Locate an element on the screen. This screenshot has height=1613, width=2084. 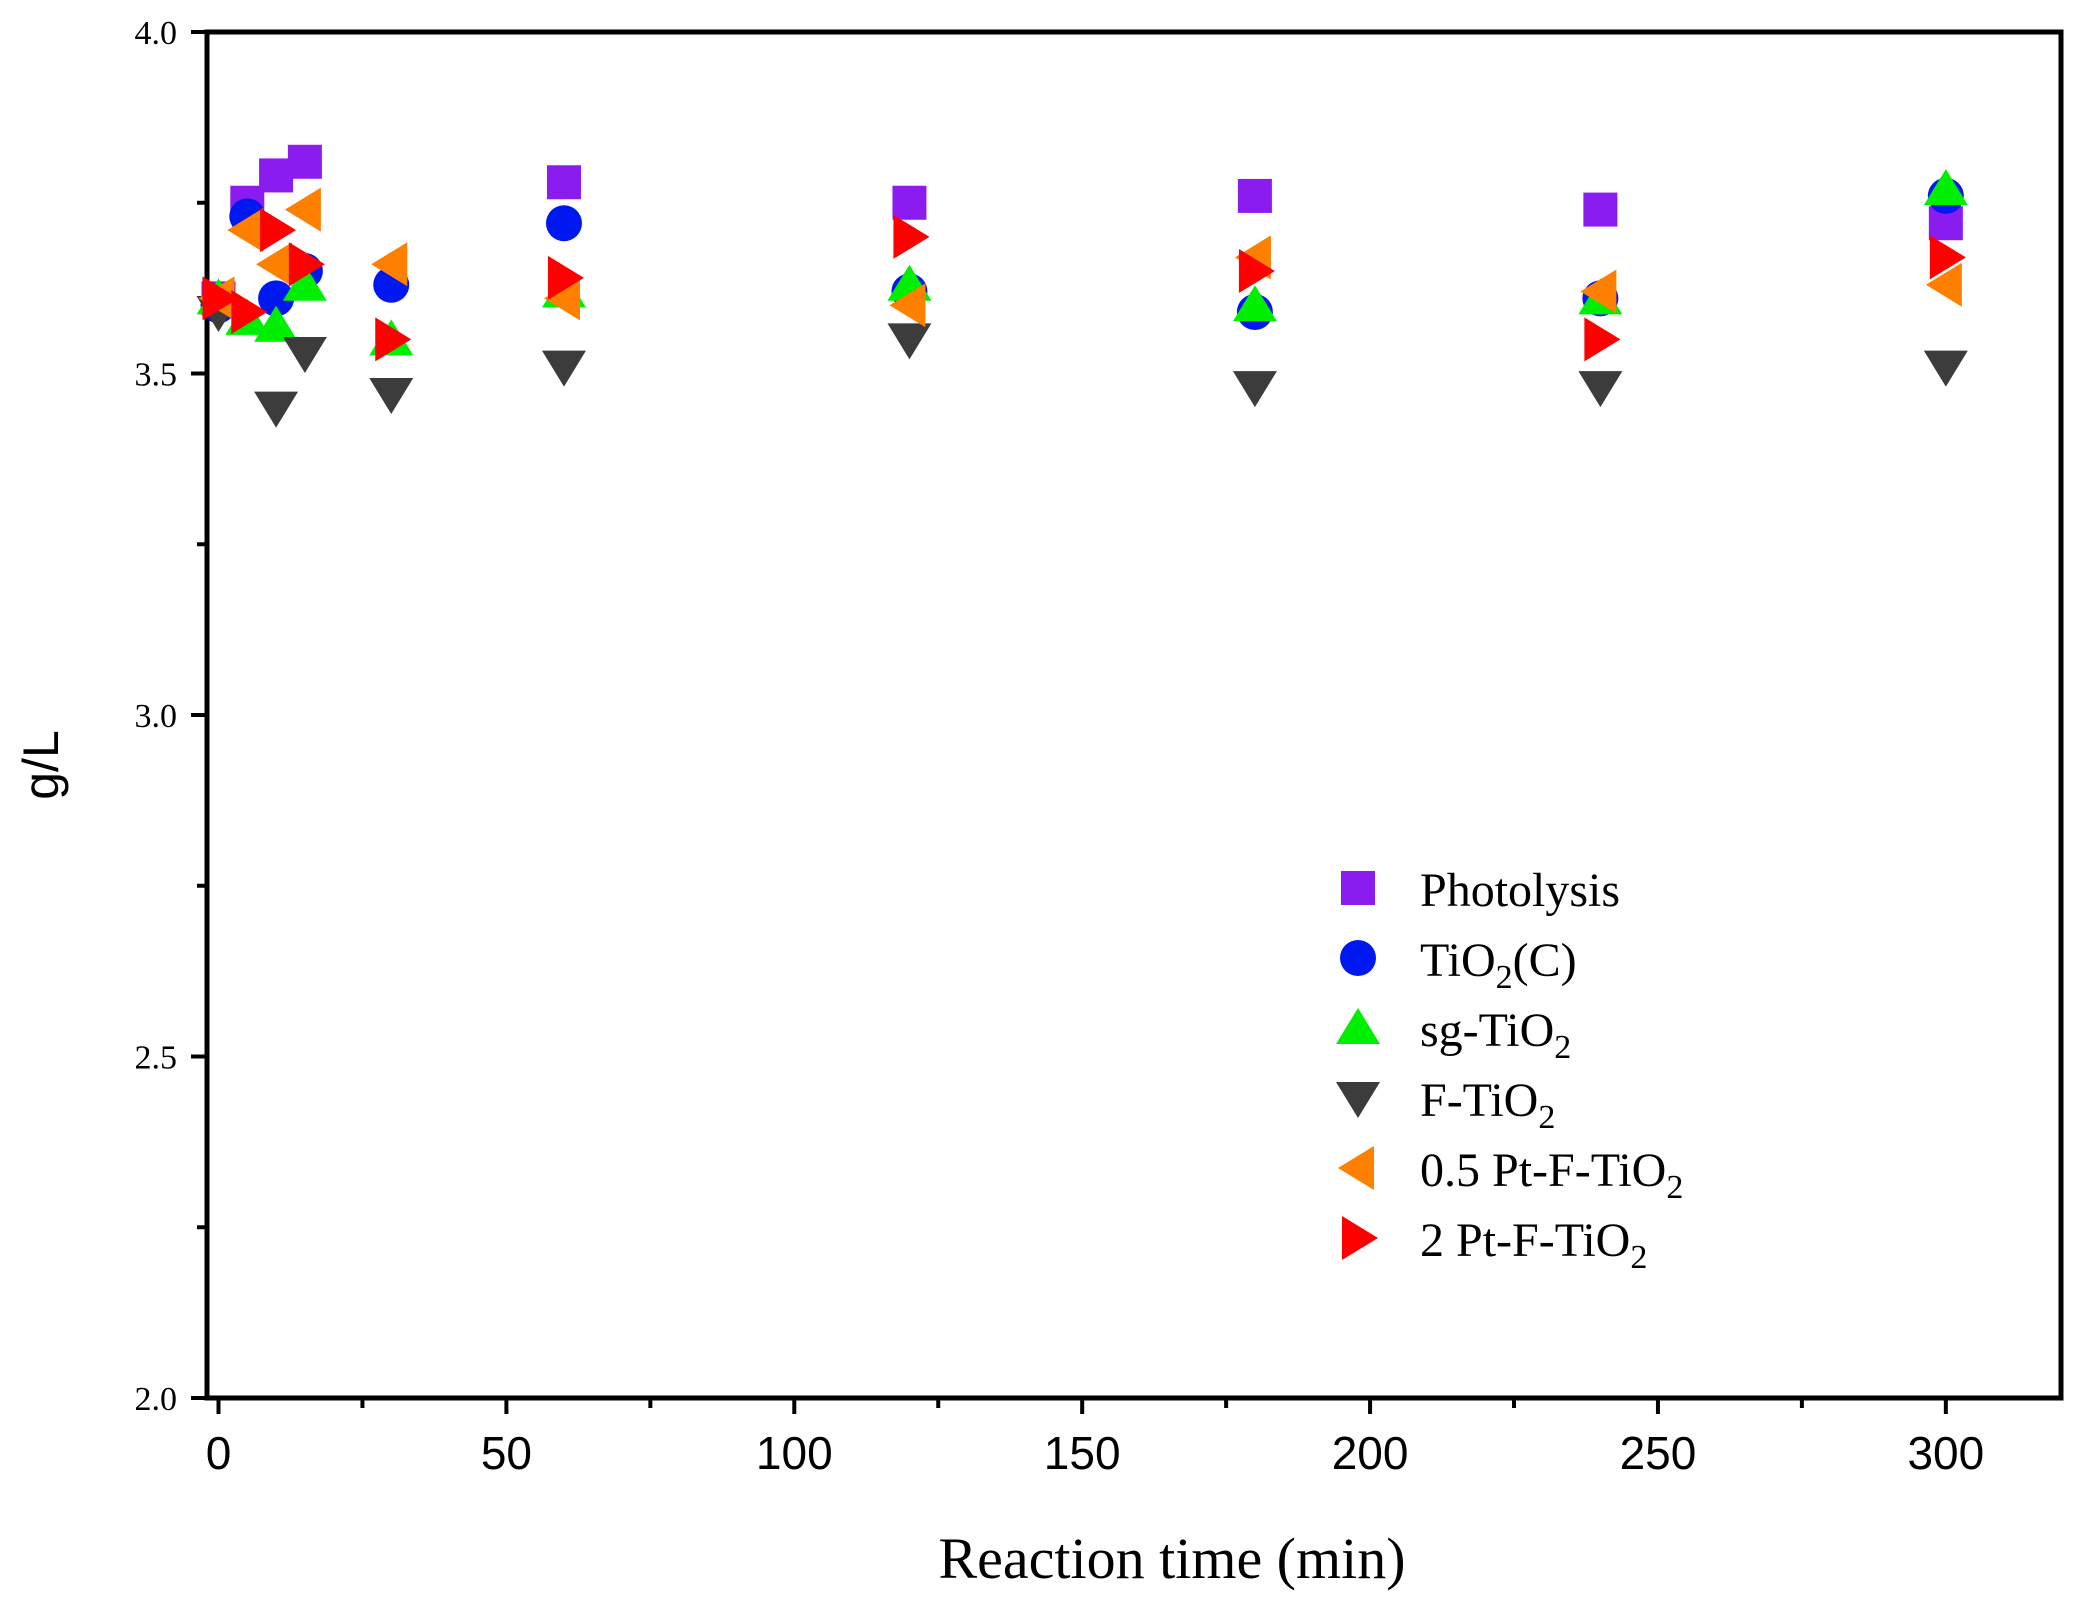
x-tick-label: 150 is located at coordinates (1082, 1453).